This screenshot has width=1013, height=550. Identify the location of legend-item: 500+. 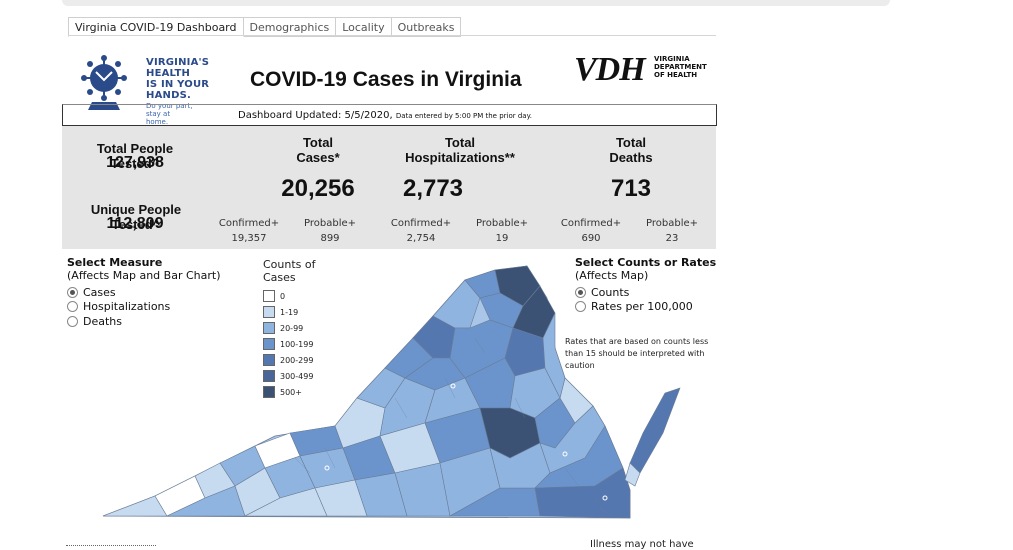
(289, 392).